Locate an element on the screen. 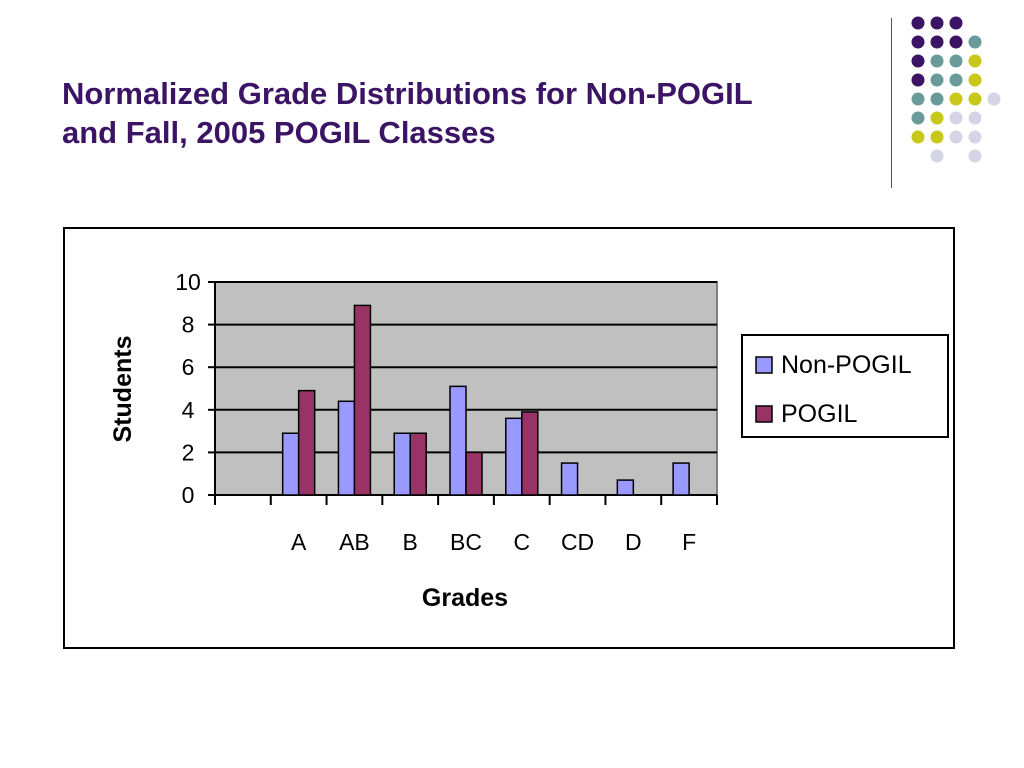  y-tick-label: 8 is located at coordinates (188, 325).